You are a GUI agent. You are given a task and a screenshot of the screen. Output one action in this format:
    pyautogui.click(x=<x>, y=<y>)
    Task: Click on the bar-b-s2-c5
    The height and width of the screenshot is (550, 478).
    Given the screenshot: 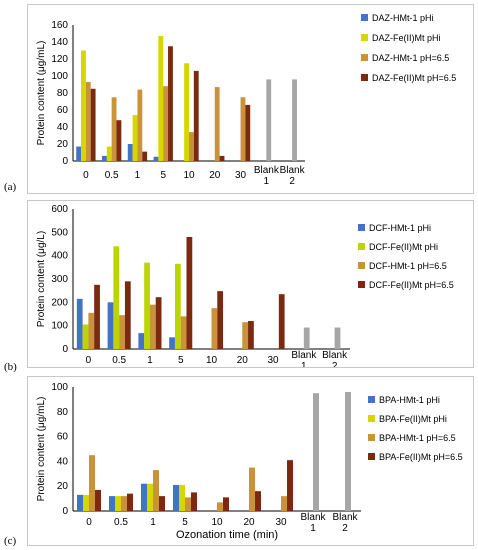 What is the action you would take?
    pyautogui.click(x=245, y=335)
    